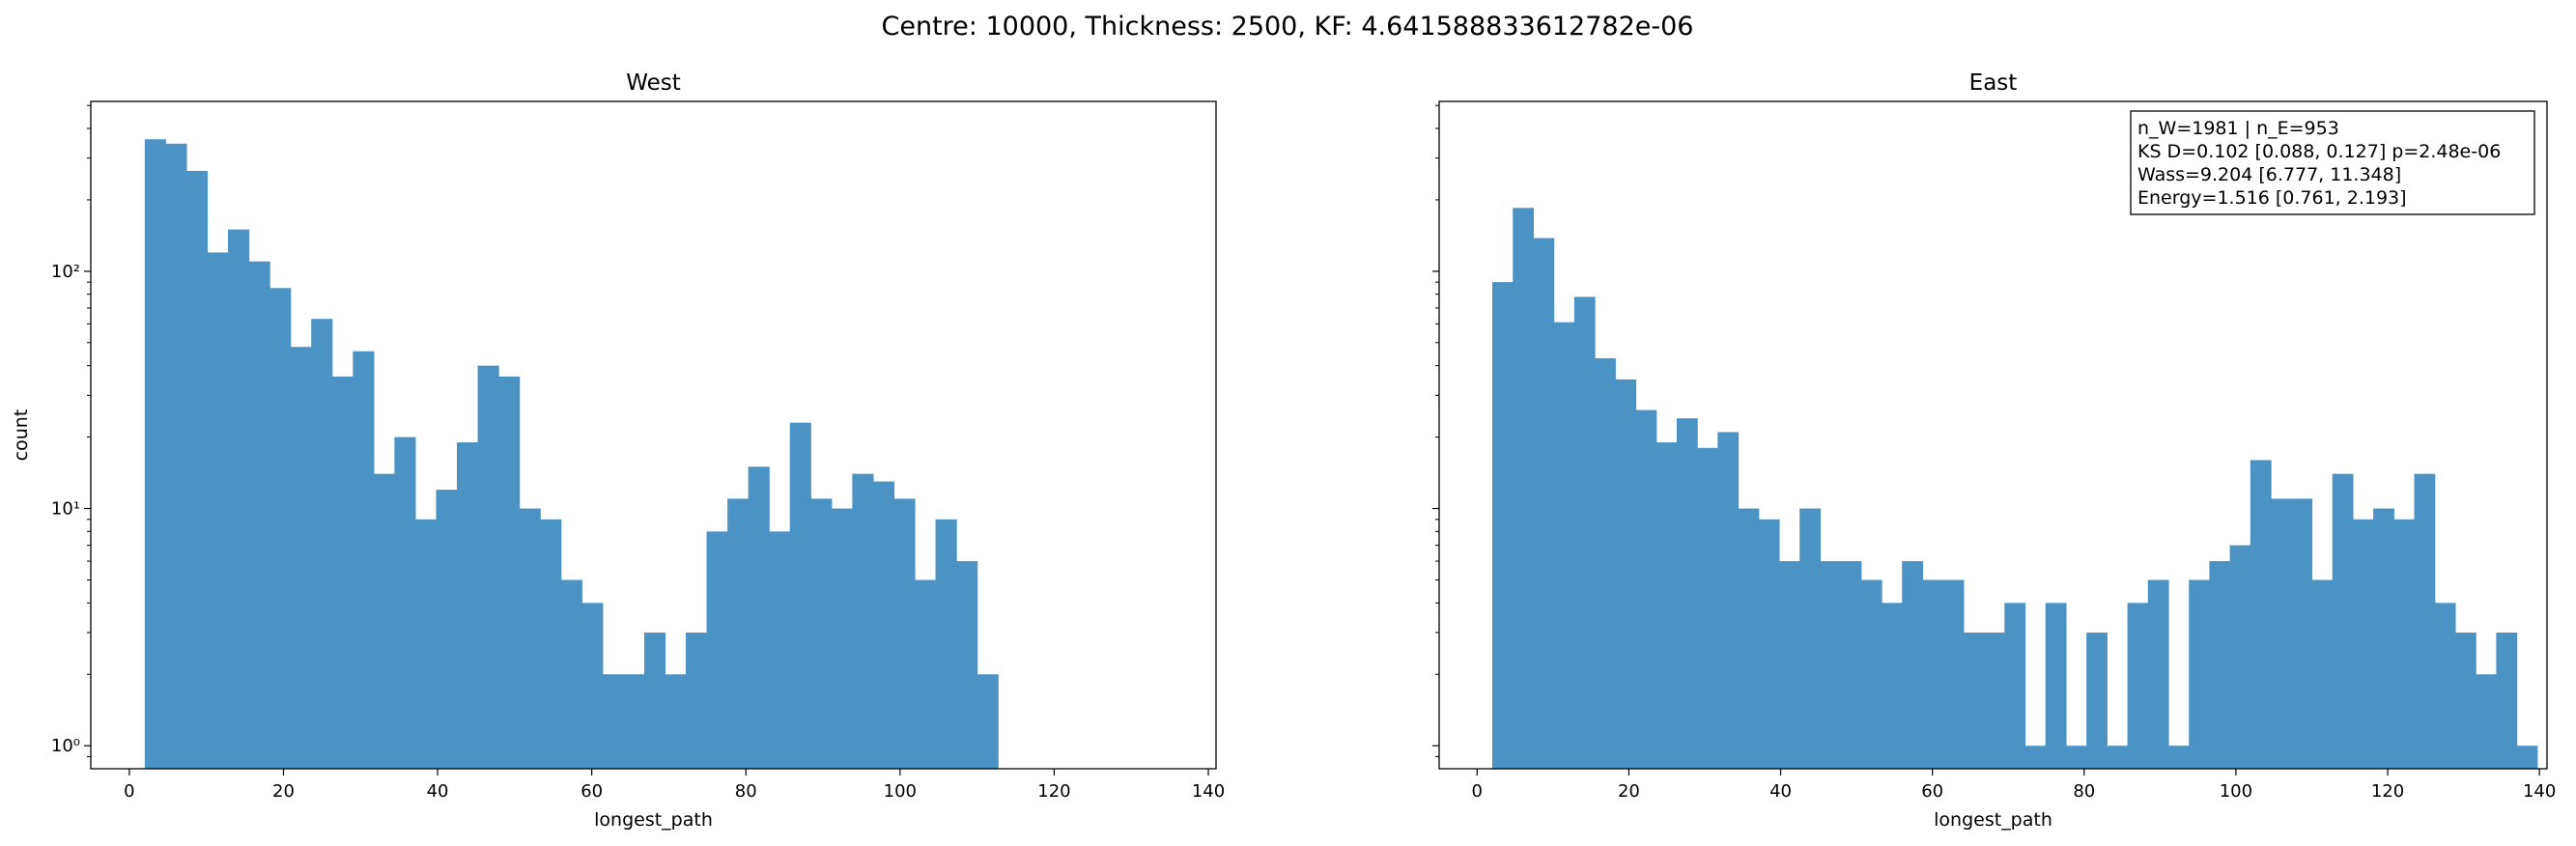 The height and width of the screenshot is (846, 2576). Describe the element at coordinates (2084, 791) in the screenshot. I see `x-tick-label: 80` at that location.